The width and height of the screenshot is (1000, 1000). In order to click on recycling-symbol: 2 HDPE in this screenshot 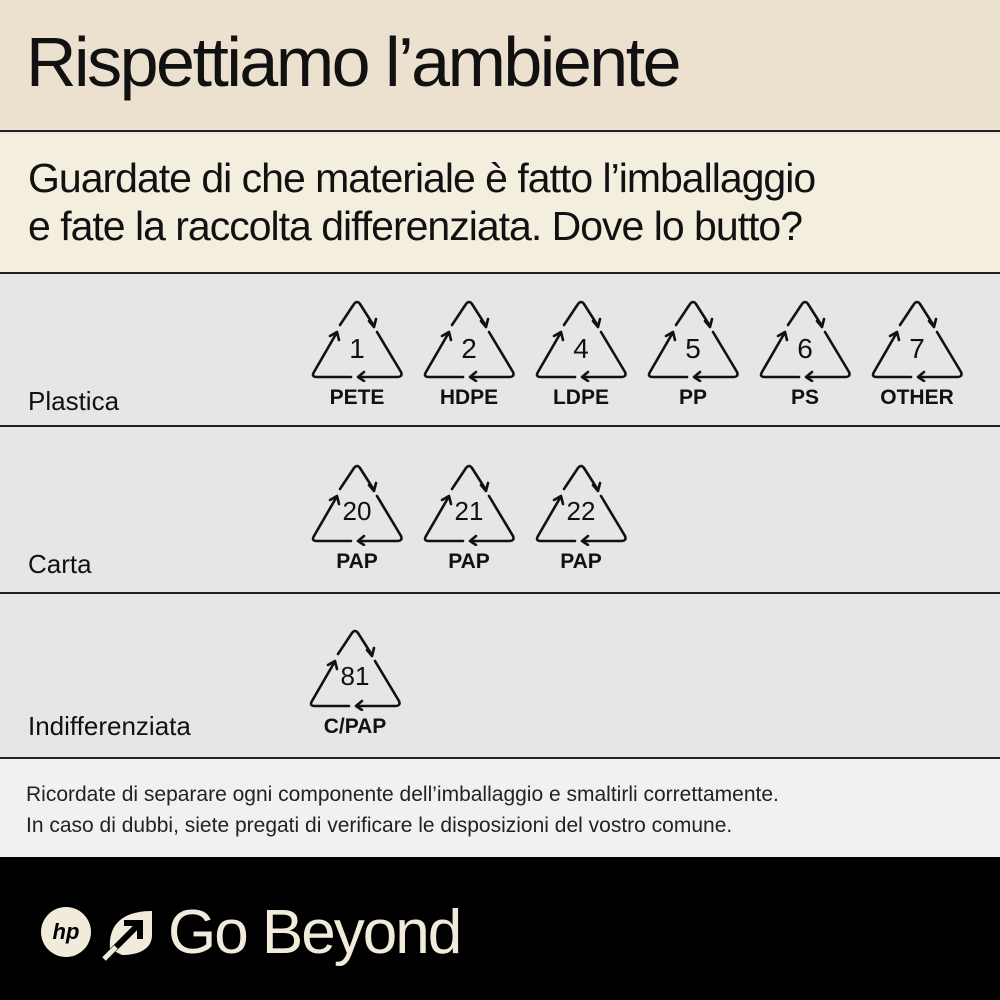, I will do `click(469, 355)`.